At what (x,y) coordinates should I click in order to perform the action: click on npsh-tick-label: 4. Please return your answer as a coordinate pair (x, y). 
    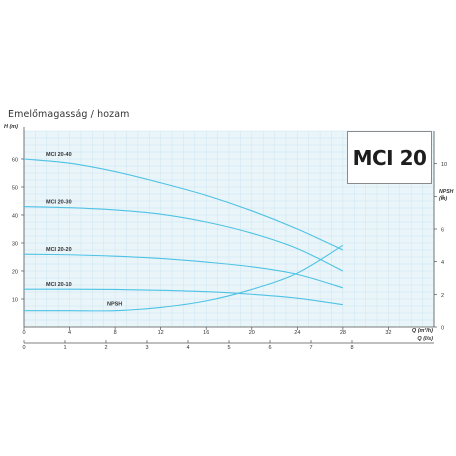
    Looking at the image, I should click on (442, 263).